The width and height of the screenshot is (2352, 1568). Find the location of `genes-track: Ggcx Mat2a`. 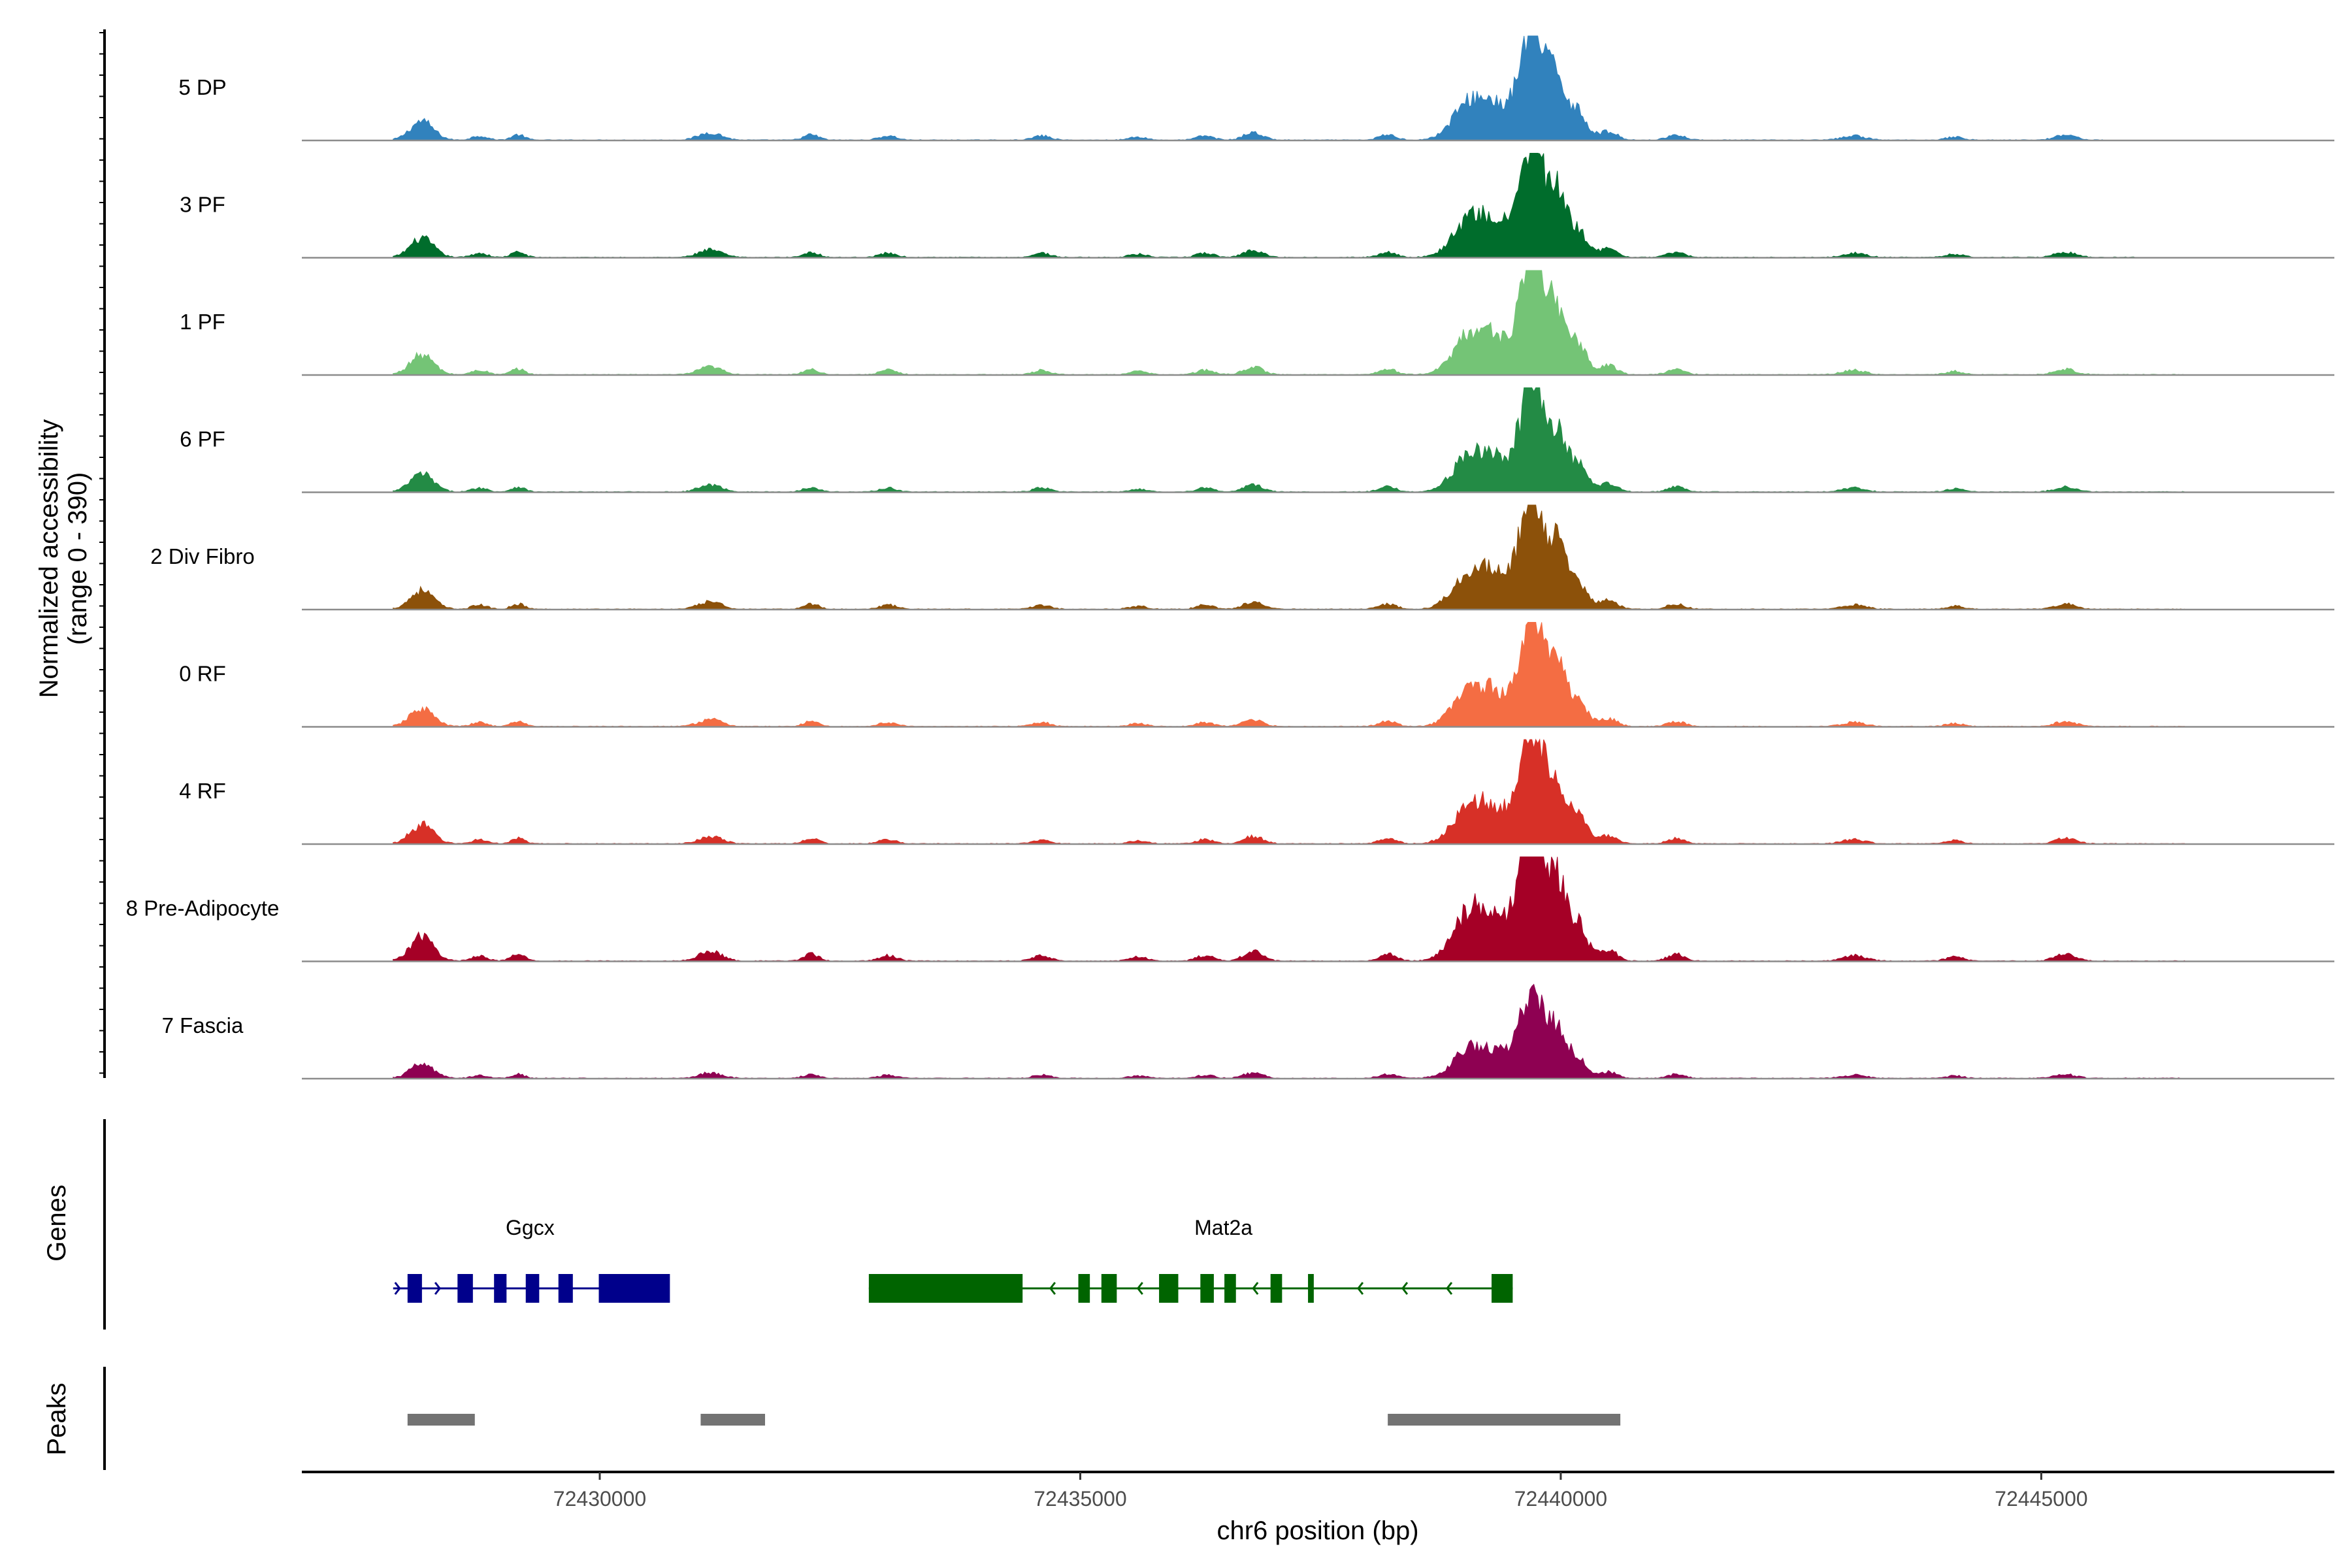

genes-track: Ggcx Mat2a is located at coordinates (953, 1259).